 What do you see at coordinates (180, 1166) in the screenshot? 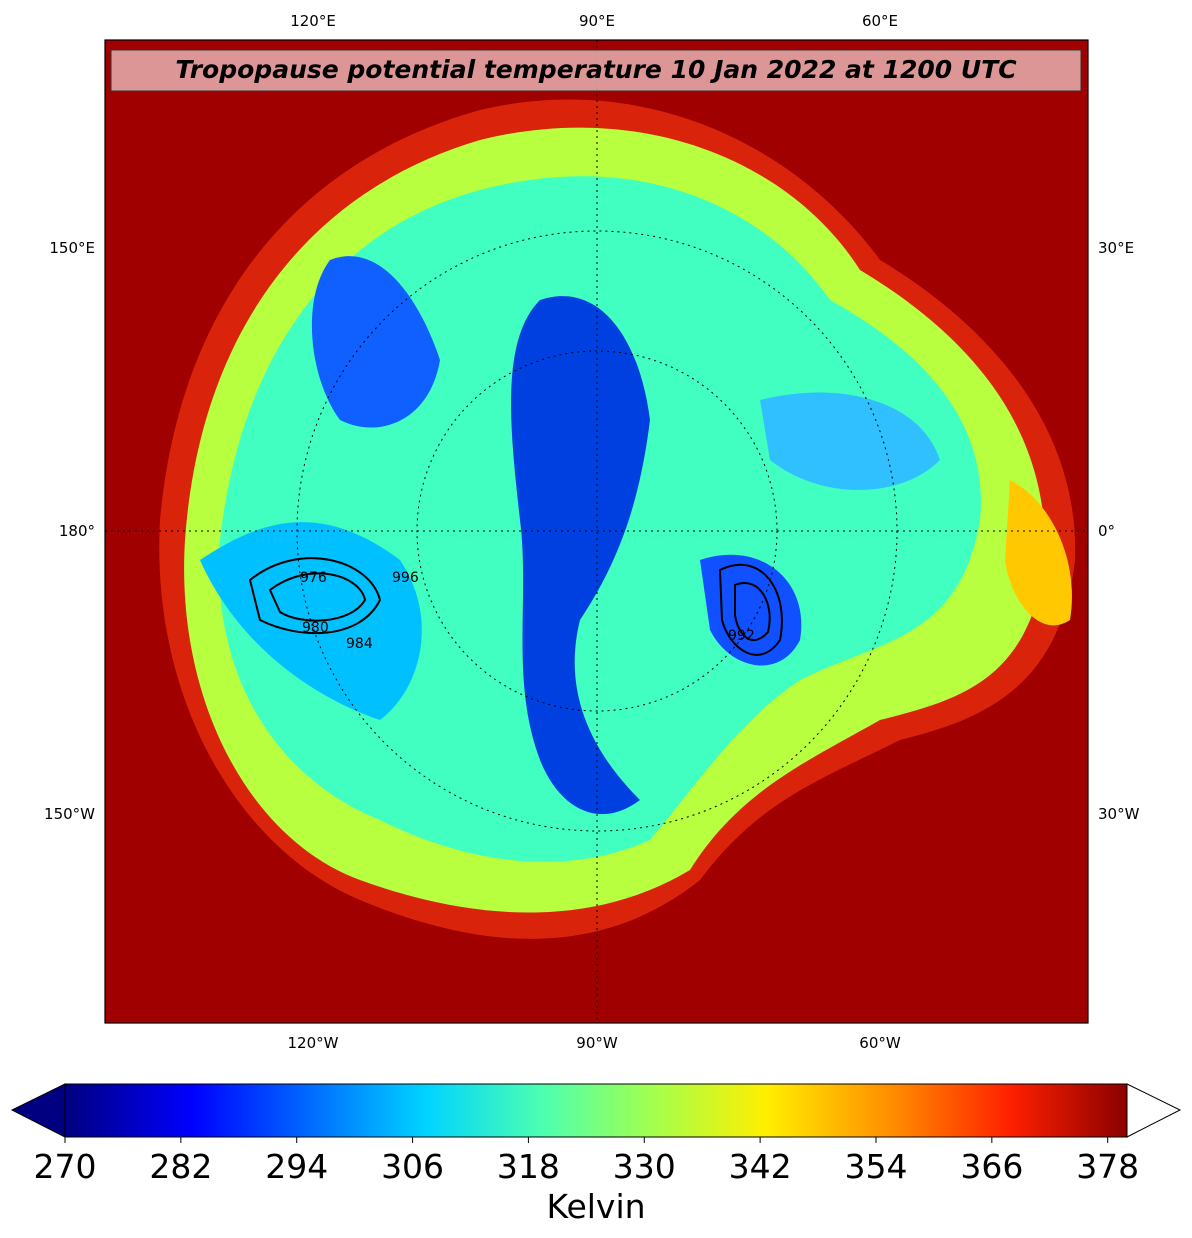
I see `colorbar-tick-label: 282` at bounding box center [180, 1166].